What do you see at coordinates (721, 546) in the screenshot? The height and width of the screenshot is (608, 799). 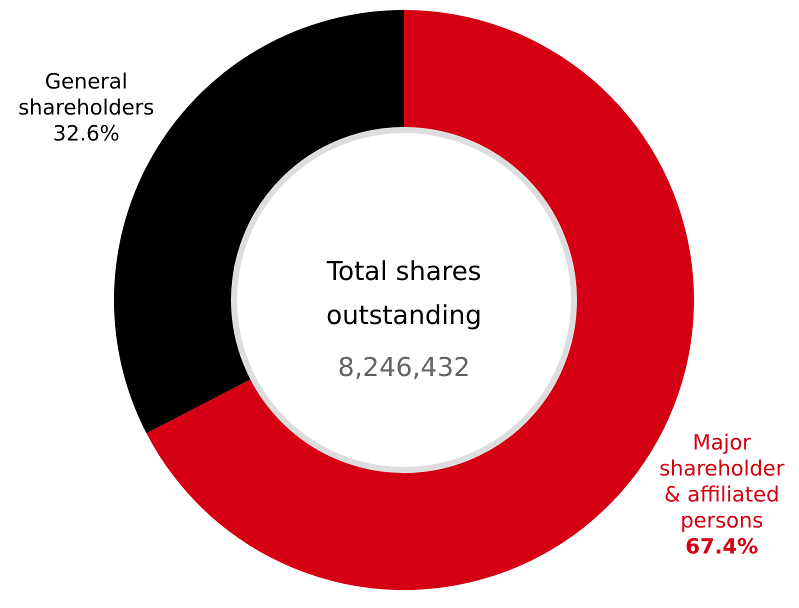 I see `data-label: 67.4%` at bounding box center [721, 546].